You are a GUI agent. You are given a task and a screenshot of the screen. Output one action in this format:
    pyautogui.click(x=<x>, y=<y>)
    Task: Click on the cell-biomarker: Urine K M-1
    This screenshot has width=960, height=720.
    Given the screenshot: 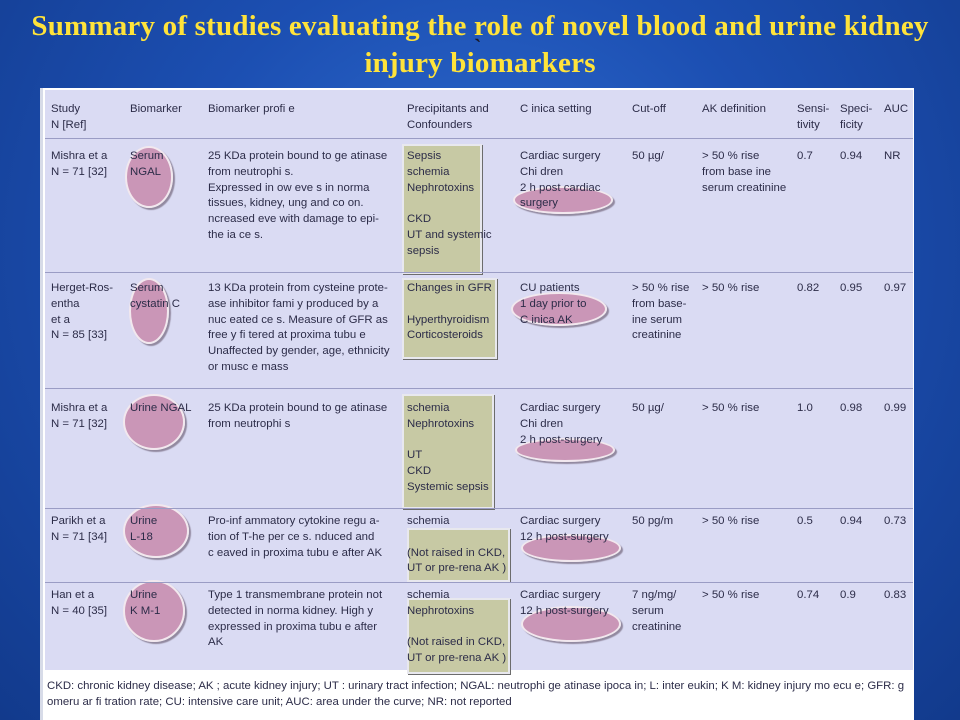 What is the action you would take?
    pyautogui.click(x=145, y=603)
    